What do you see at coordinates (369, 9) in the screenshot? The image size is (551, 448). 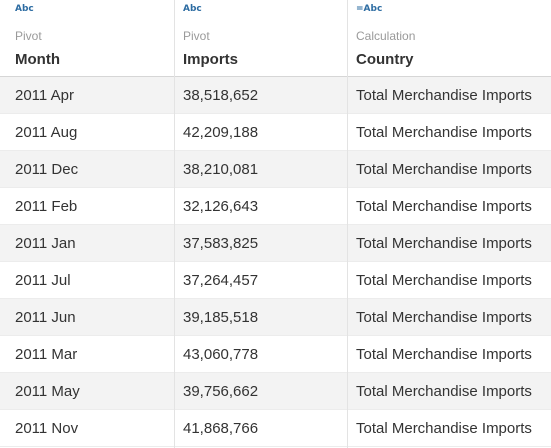 I see `calculated-string-type-icon: =Abc` at bounding box center [369, 9].